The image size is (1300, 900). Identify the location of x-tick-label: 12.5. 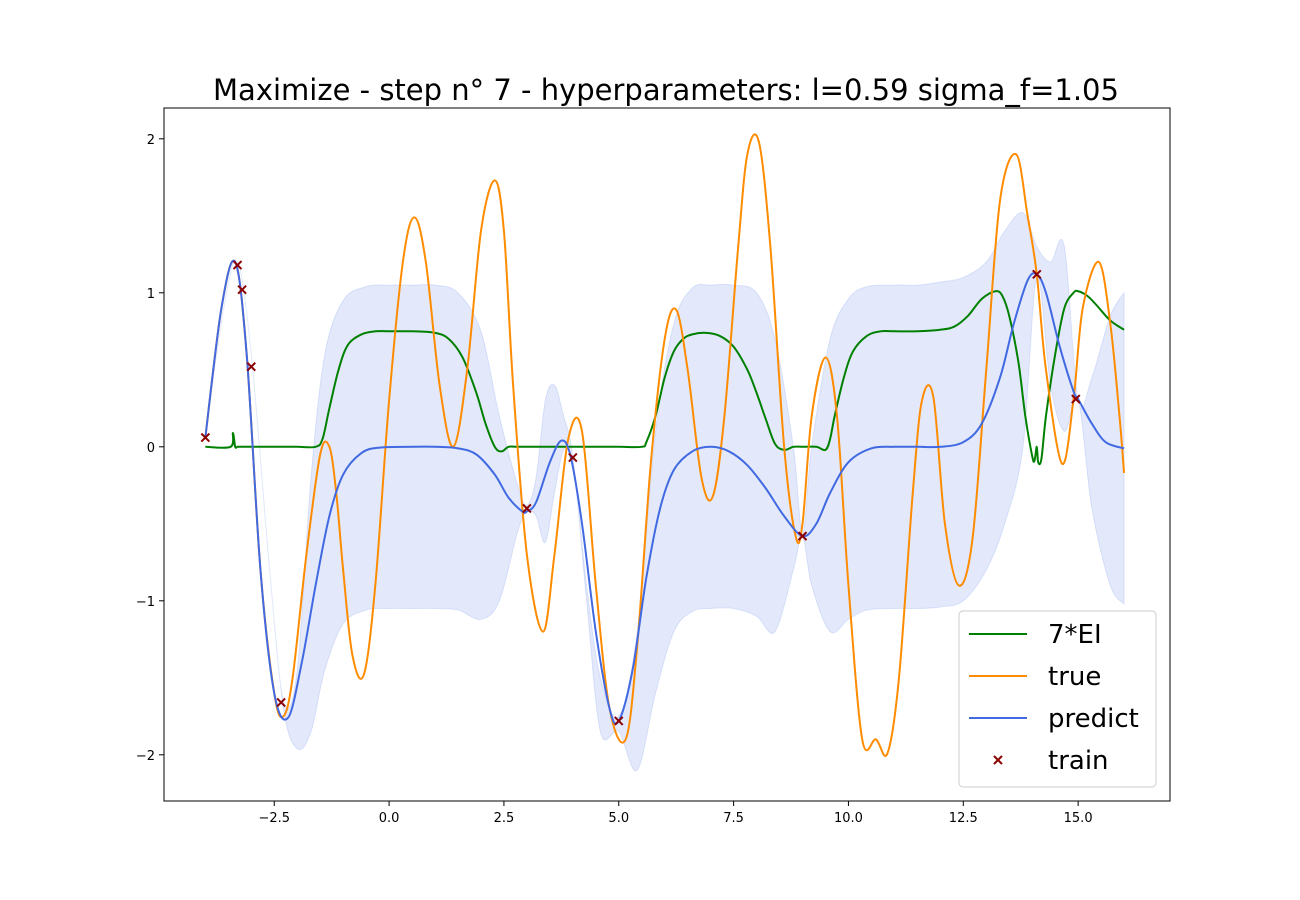
(963, 818).